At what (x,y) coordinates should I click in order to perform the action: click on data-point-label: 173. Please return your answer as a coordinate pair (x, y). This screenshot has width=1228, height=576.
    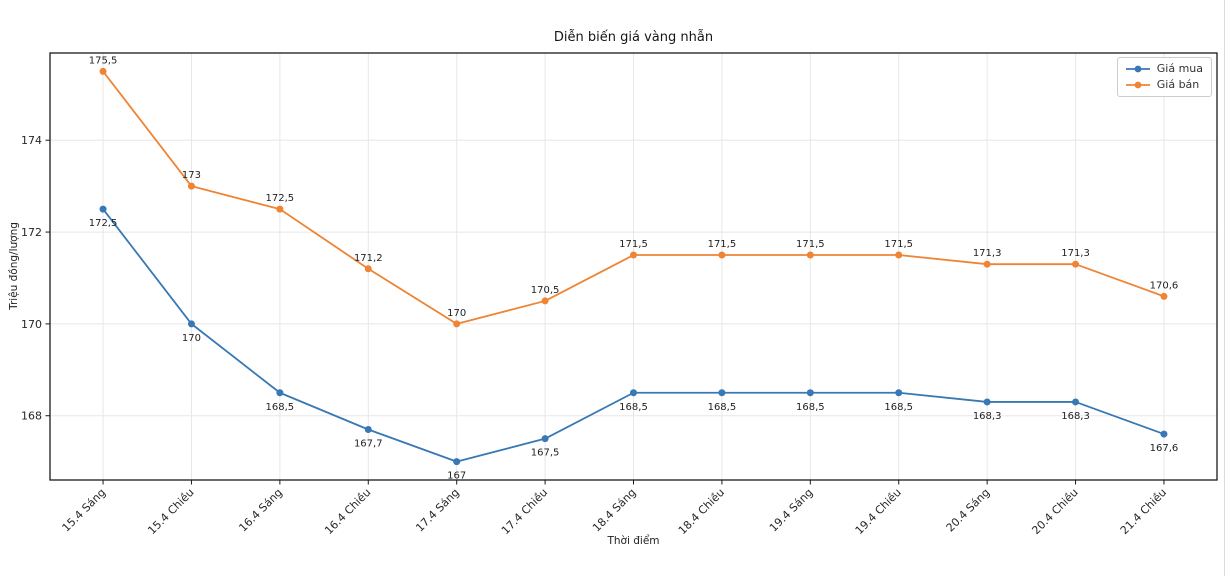
    Looking at the image, I should click on (191, 175).